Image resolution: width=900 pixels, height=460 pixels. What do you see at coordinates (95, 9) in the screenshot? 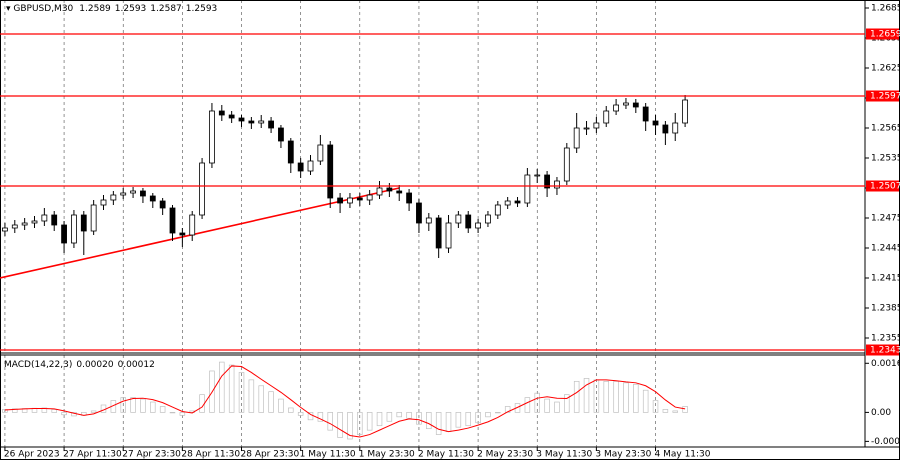
I see `quote: 1.2589` at bounding box center [95, 9].